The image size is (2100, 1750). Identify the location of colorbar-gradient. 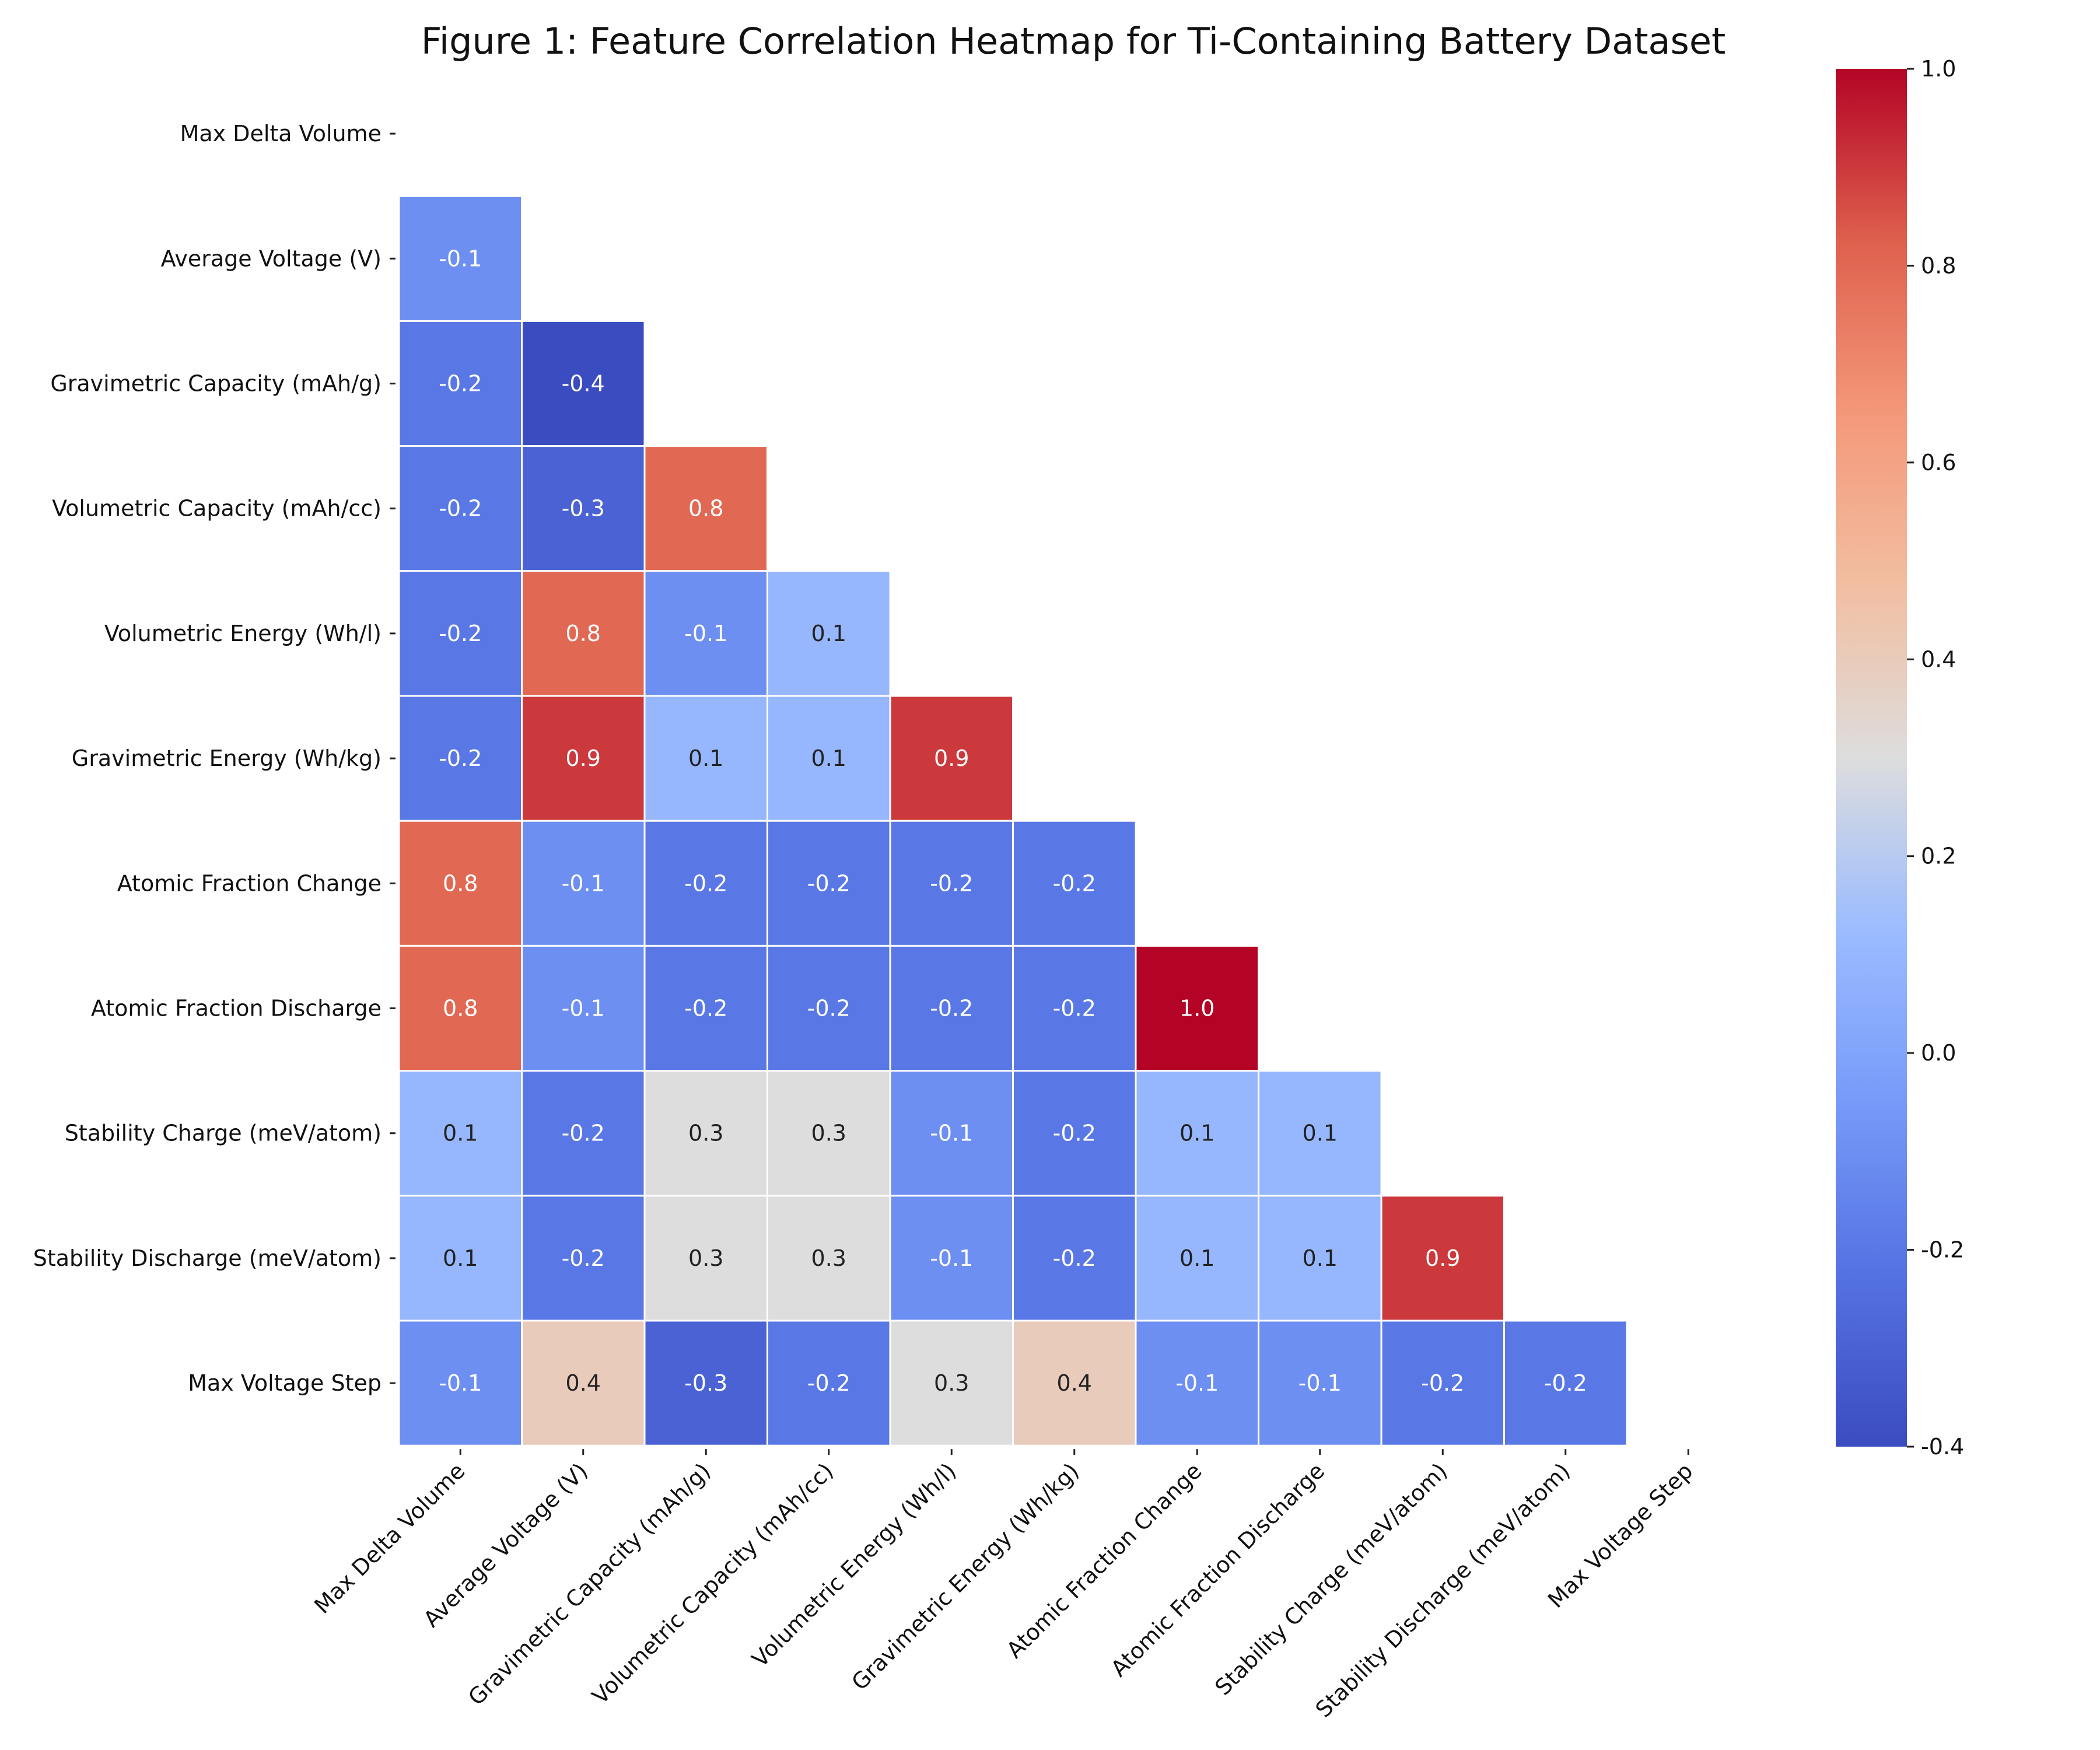
(1871, 758).